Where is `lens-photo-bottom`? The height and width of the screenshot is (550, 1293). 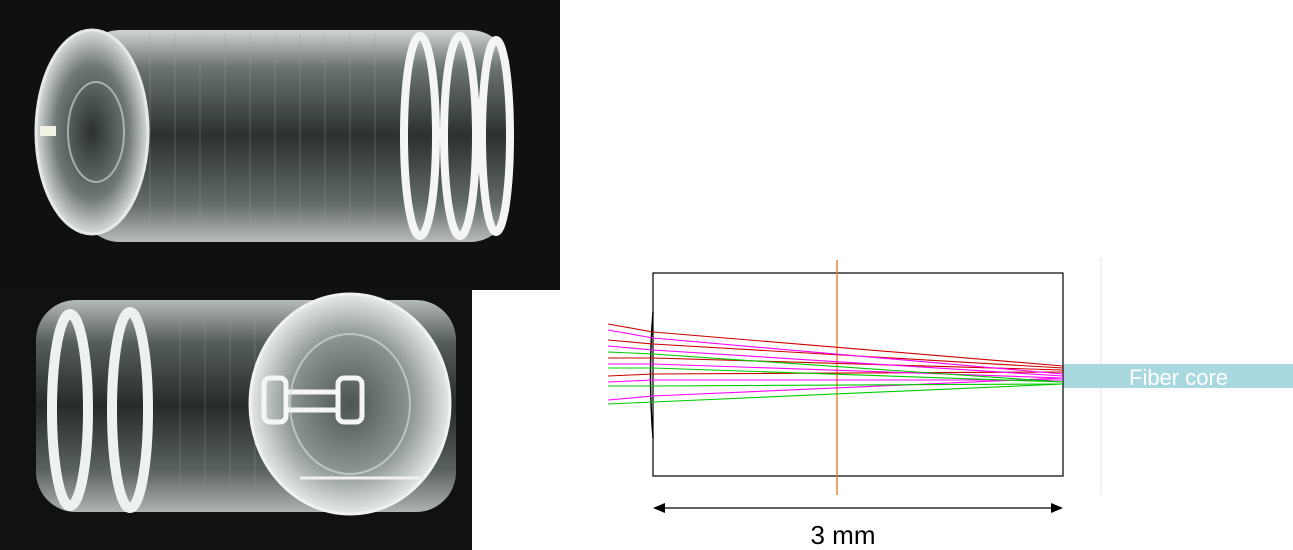
lens-photo-bottom is located at coordinates (246, 404).